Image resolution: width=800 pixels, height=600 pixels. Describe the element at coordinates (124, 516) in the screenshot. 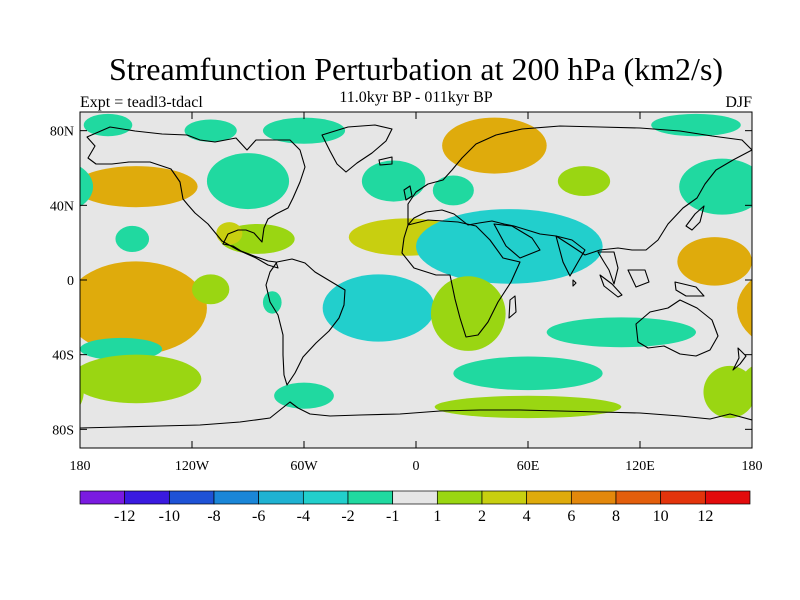

I see `colorbar-label: -12` at that location.